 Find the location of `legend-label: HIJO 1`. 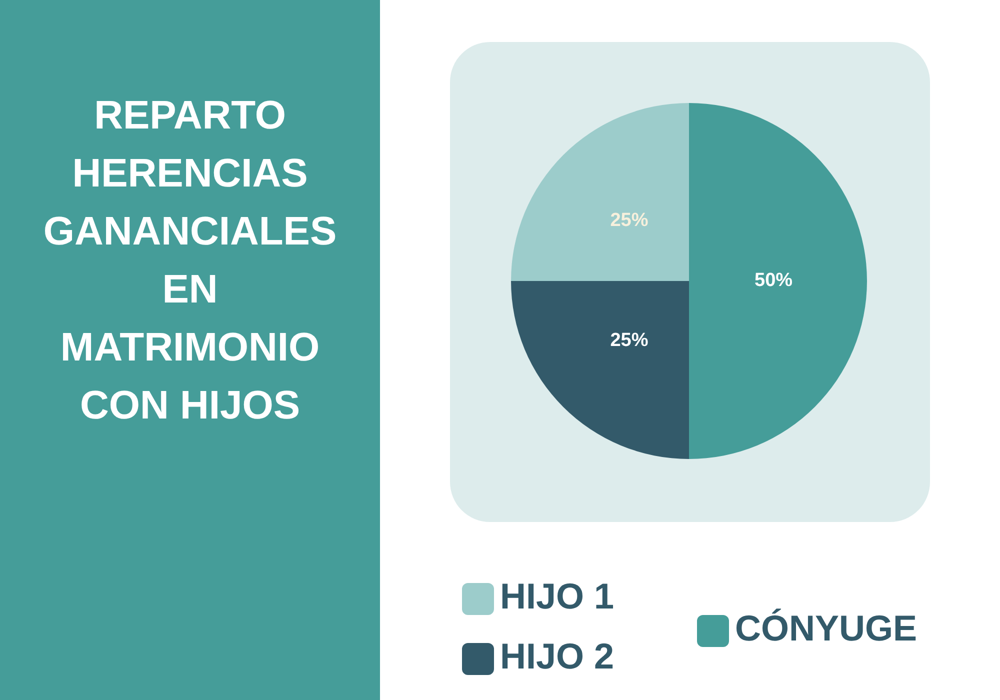

legend-label: HIJO 1 is located at coordinates (557, 596).